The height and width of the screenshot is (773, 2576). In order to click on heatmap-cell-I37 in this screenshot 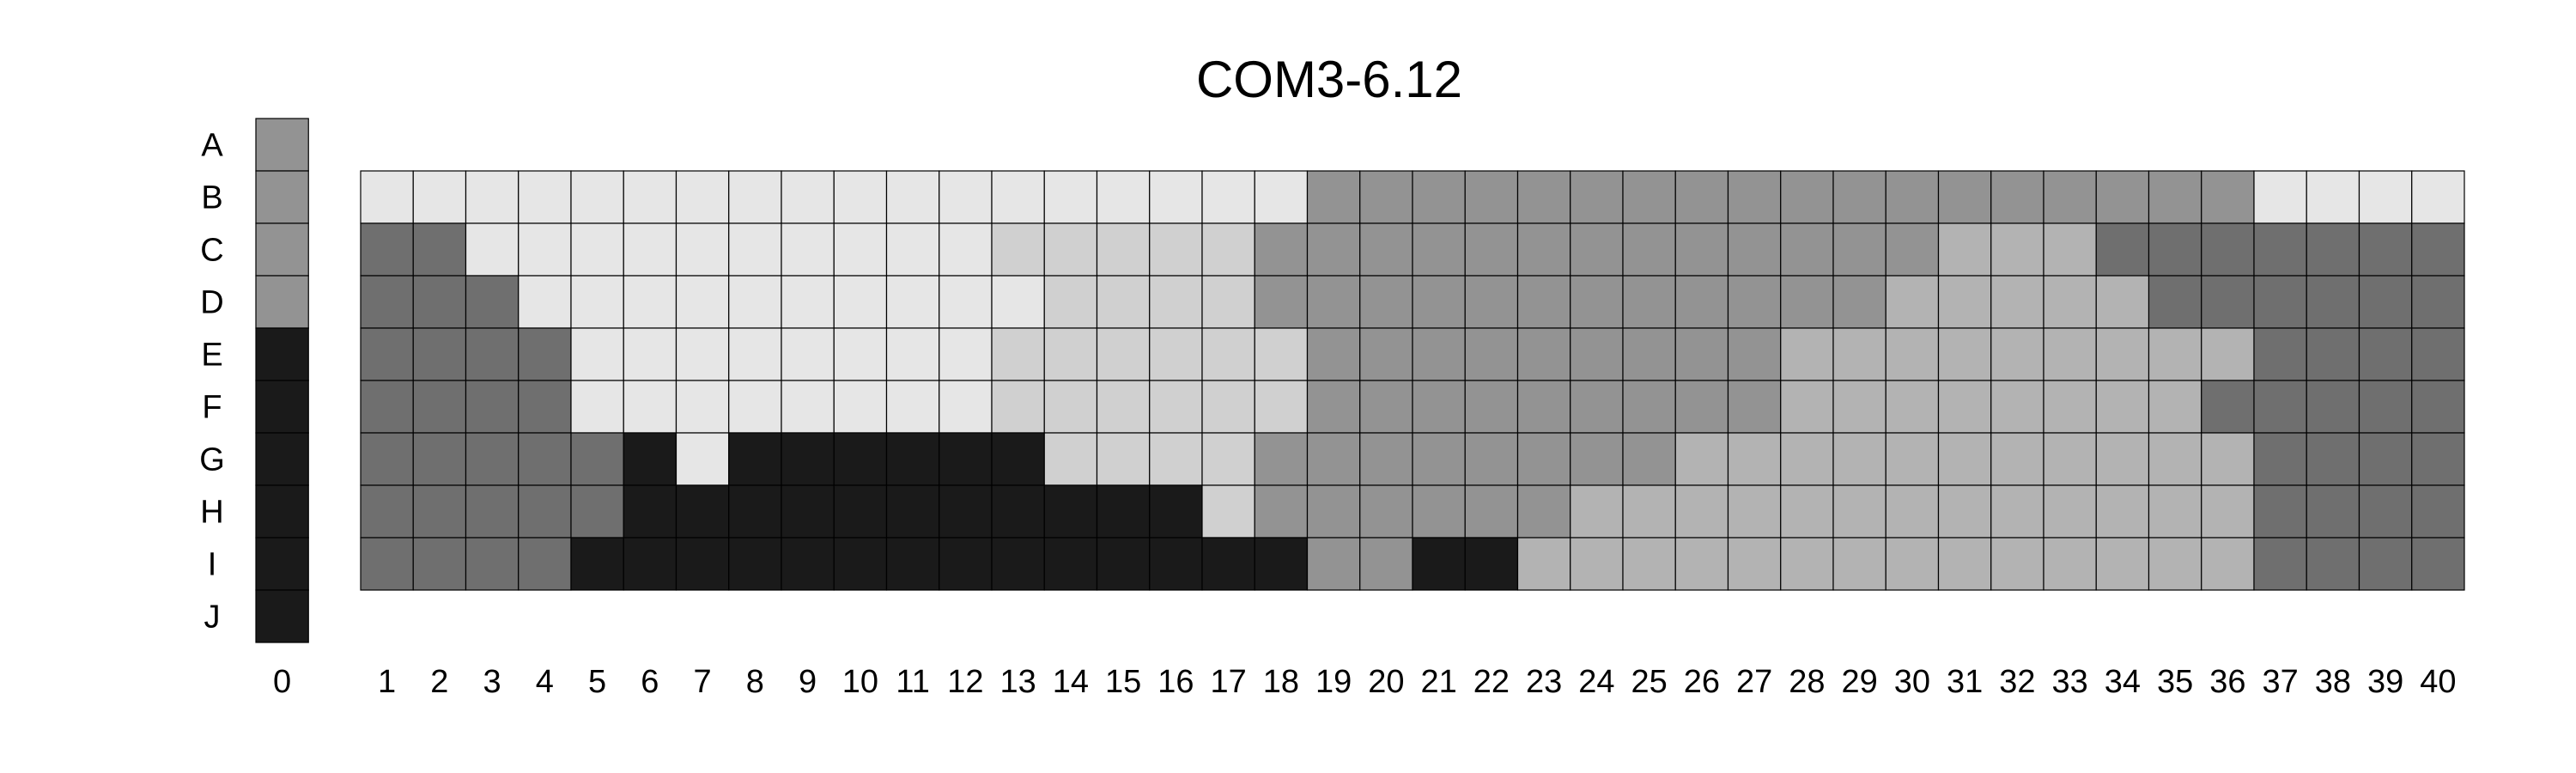, I will do `click(2280, 564)`.